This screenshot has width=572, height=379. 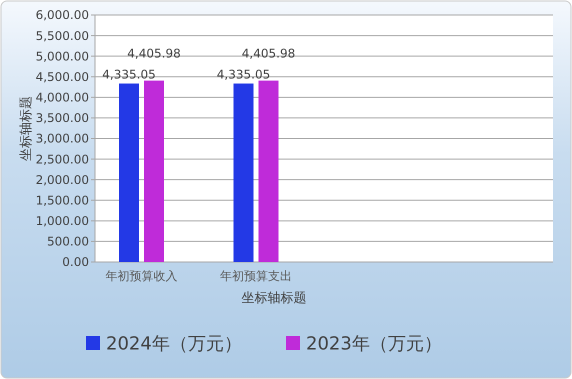 What do you see at coordinates (62, 35) in the screenshot?
I see `y-tick-label: 5,500.00` at bounding box center [62, 35].